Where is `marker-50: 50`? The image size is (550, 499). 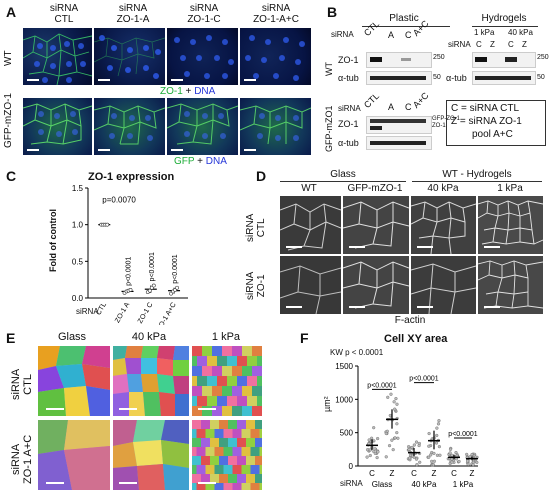 marker-50: 50 is located at coordinates (437, 77).